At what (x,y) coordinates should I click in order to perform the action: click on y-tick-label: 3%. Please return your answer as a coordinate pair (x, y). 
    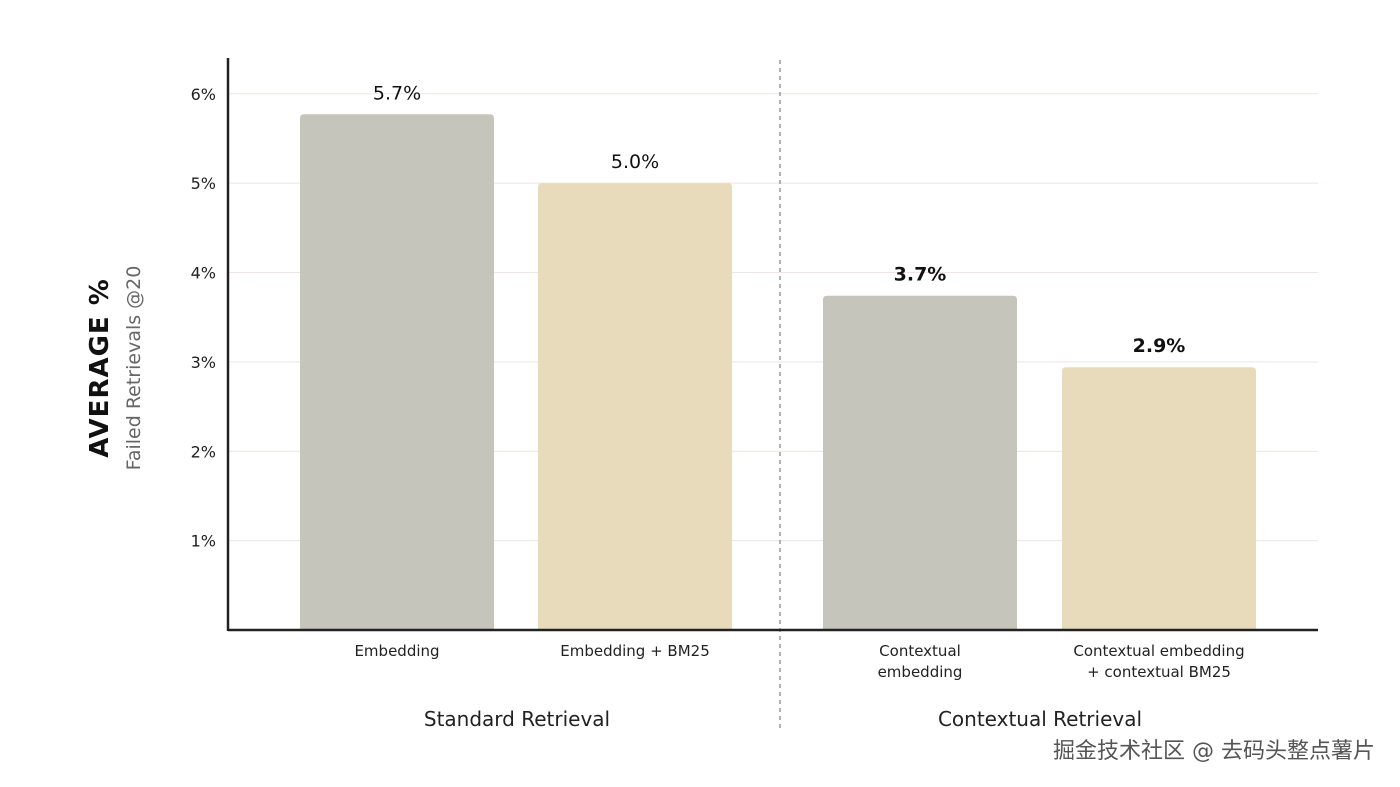
    Looking at the image, I should click on (203, 362).